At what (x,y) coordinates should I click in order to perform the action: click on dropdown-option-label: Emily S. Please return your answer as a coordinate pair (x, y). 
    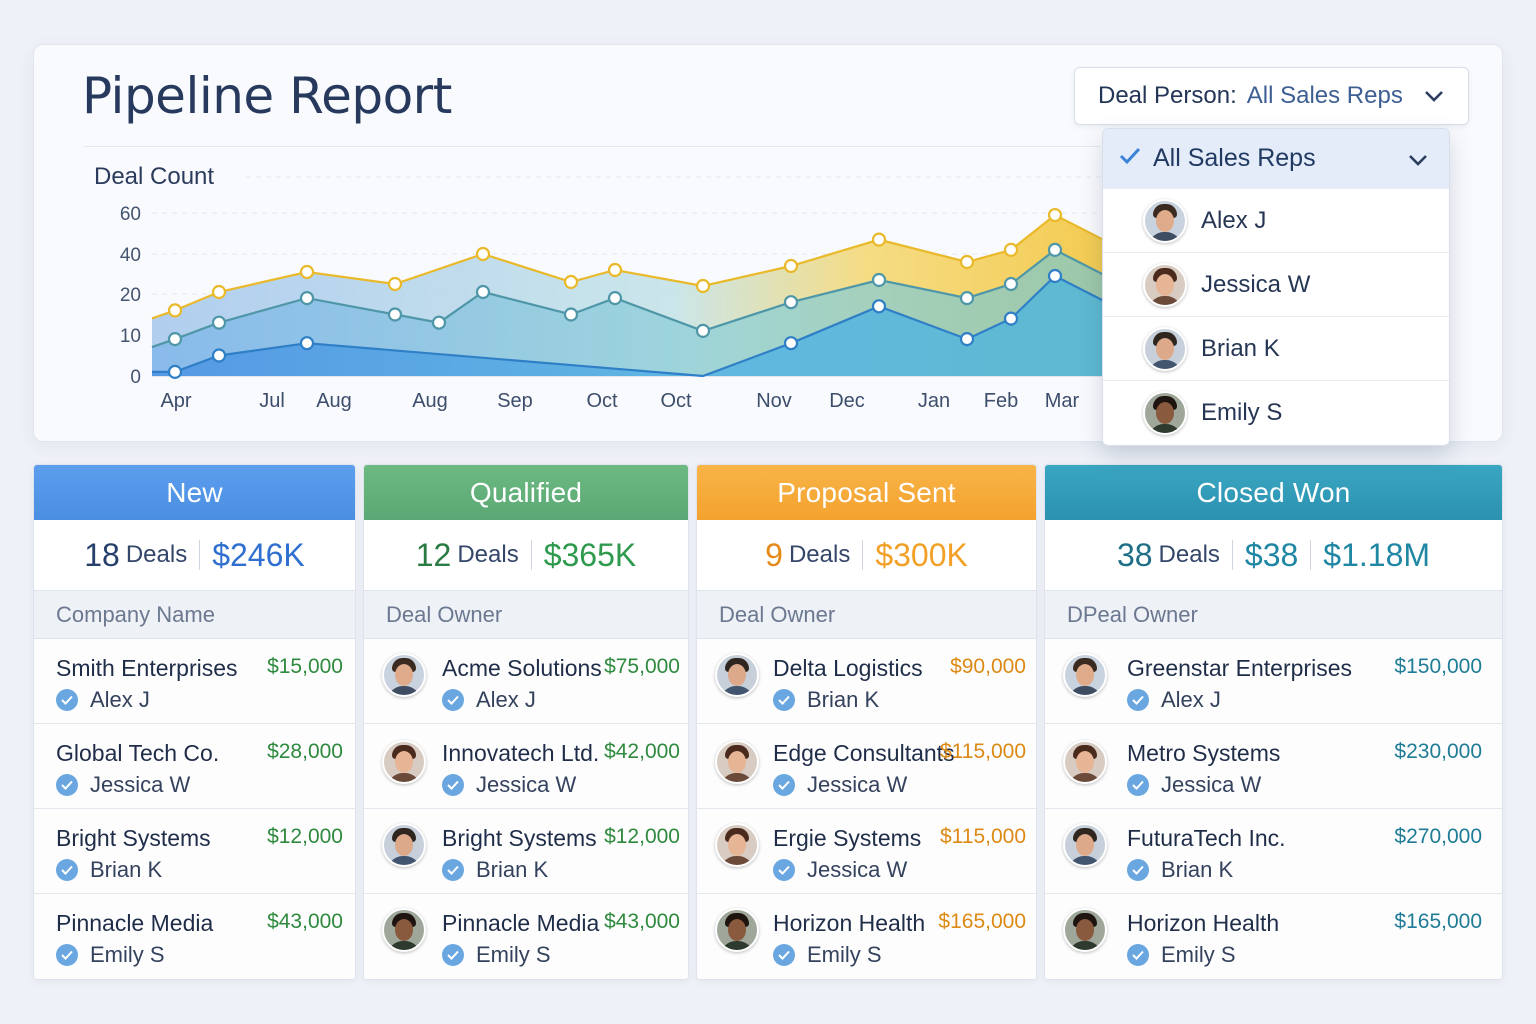
    Looking at the image, I should click on (1242, 412).